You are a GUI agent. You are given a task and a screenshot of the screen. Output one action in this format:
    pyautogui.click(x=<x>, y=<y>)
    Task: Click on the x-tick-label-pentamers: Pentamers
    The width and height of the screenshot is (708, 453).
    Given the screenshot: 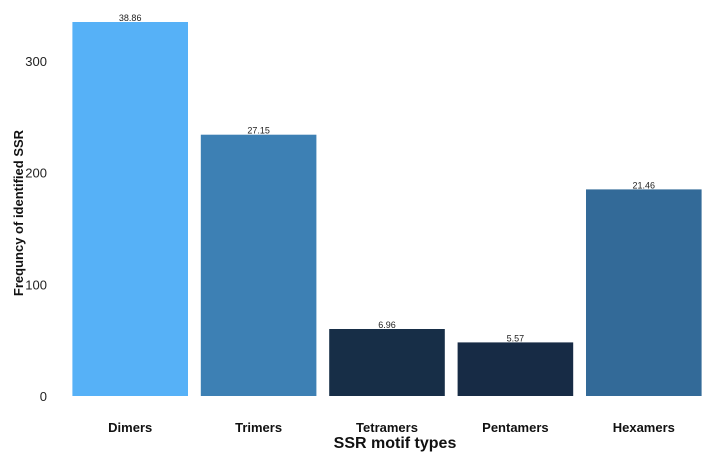 What is the action you would take?
    pyautogui.click(x=515, y=427)
    